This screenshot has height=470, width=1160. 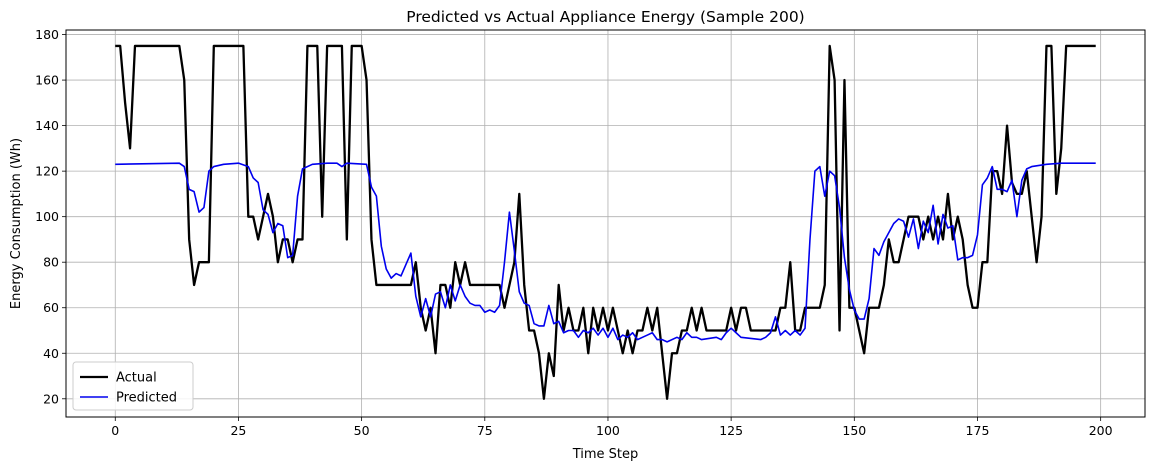 What do you see at coordinates (16, 223) in the screenshot?
I see `y-axis-title: Energy Consumption (Wh)` at bounding box center [16, 223].